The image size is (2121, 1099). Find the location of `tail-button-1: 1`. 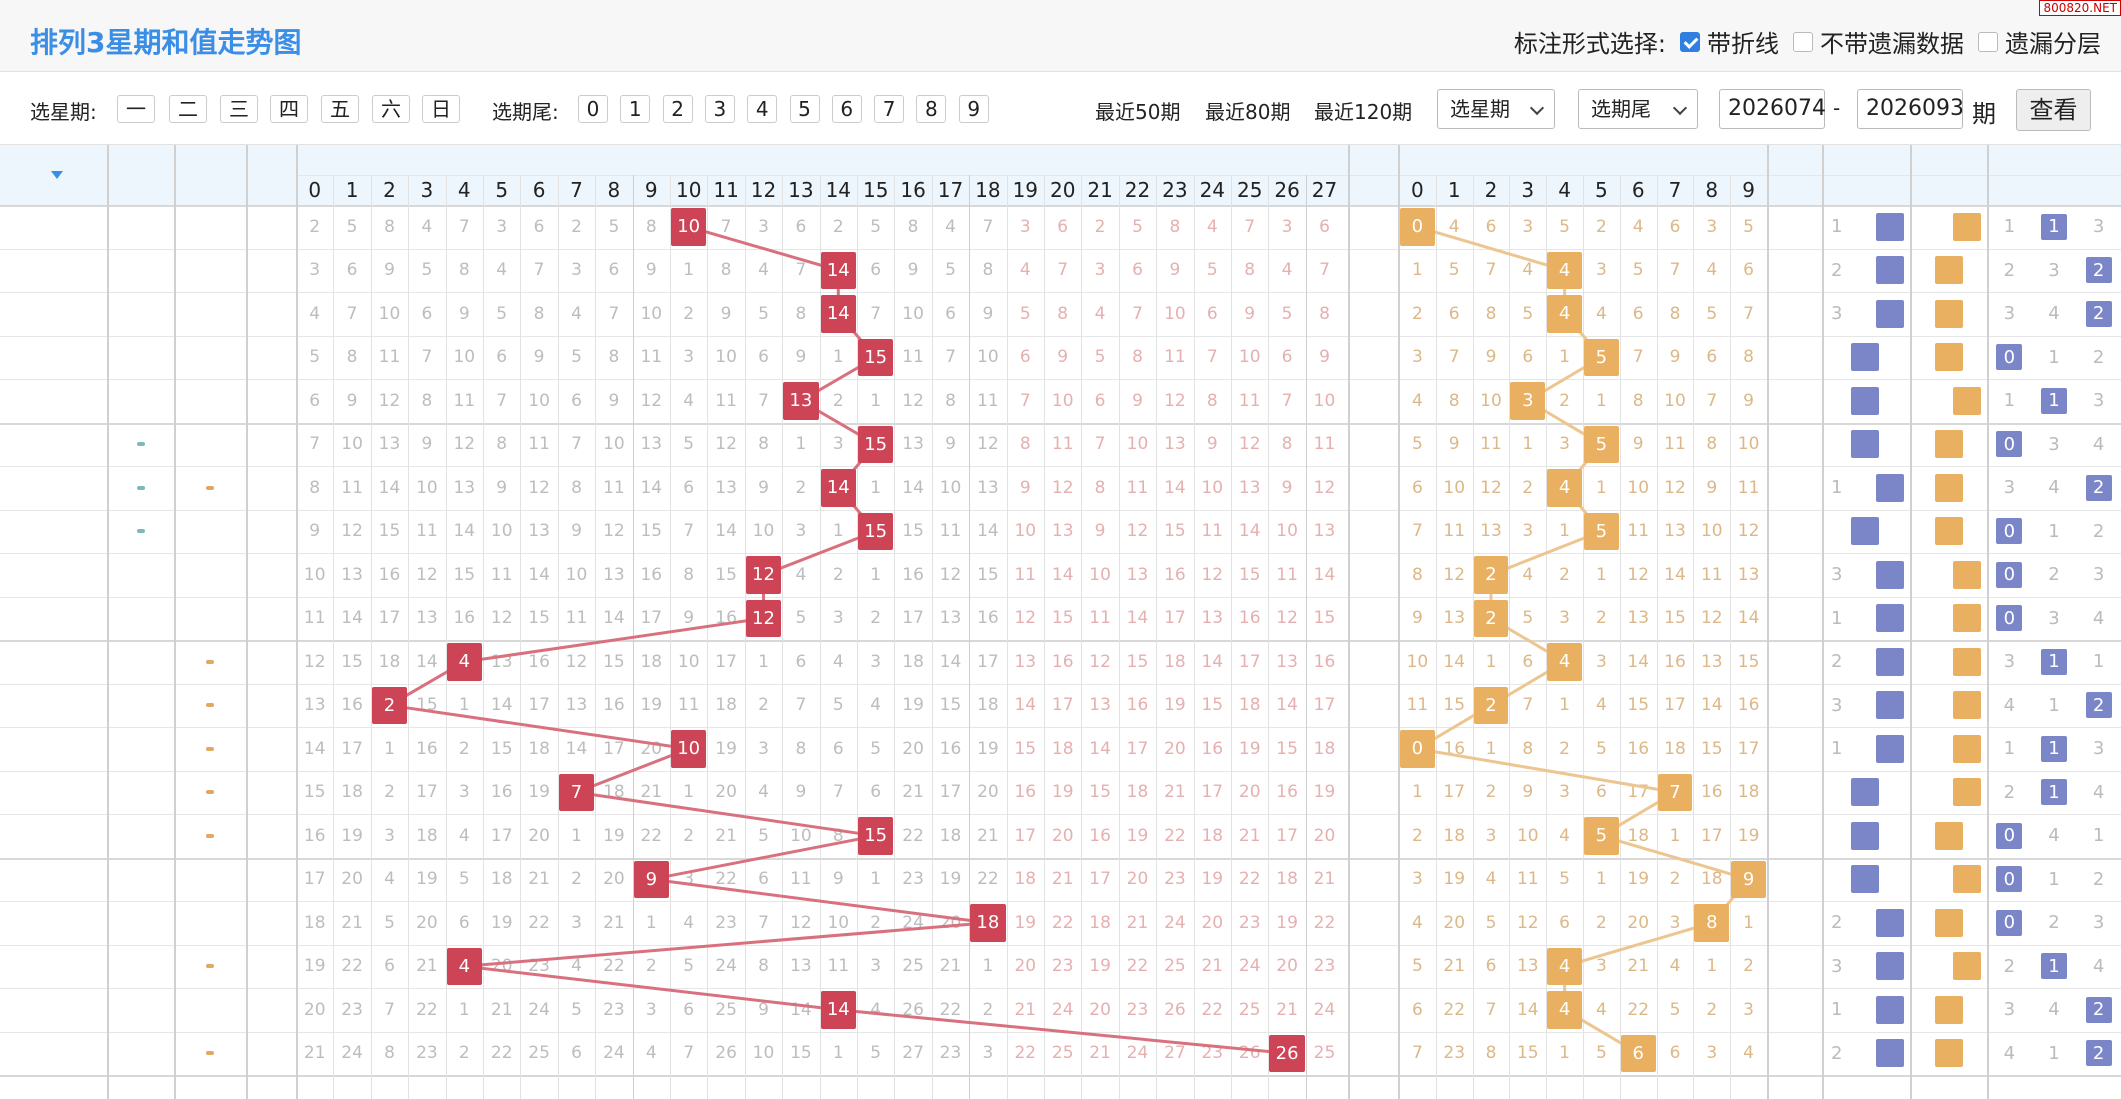

tail-button-1: 1 is located at coordinates (635, 109).